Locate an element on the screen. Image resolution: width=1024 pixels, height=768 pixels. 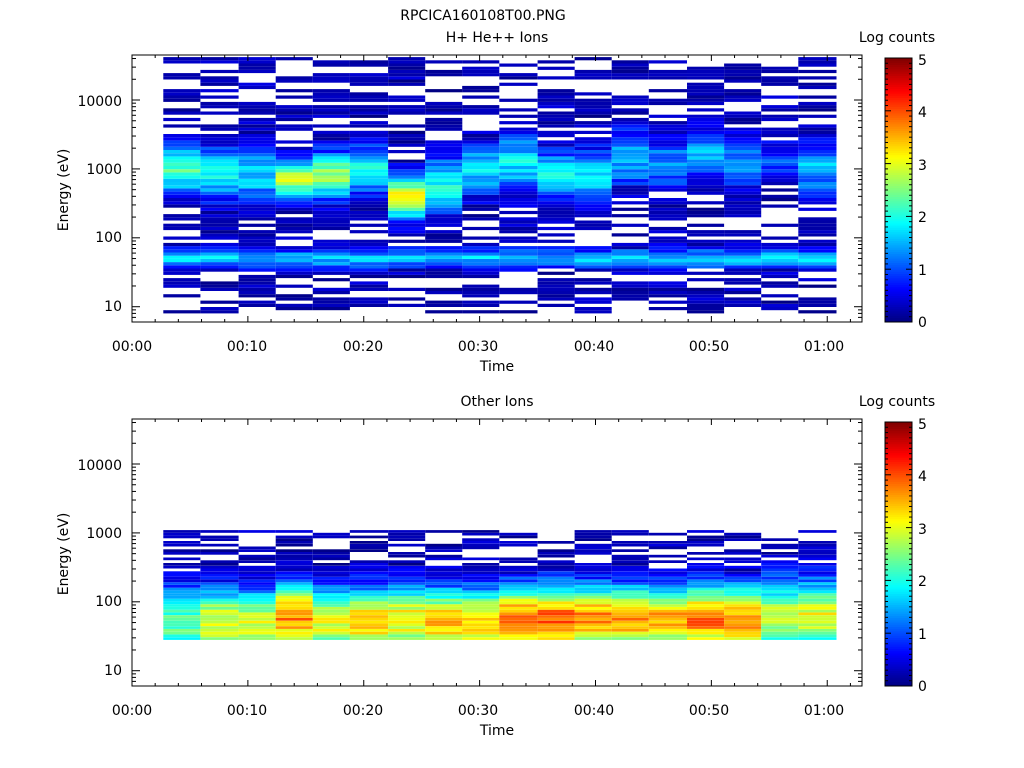
panel-1-x-tick-label: 00:00 is located at coordinates (132, 347).